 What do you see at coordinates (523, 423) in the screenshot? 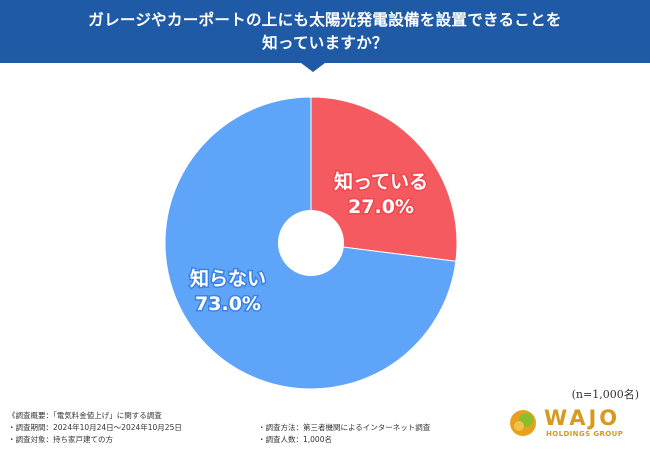
I see `logo-mark-icon` at bounding box center [523, 423].